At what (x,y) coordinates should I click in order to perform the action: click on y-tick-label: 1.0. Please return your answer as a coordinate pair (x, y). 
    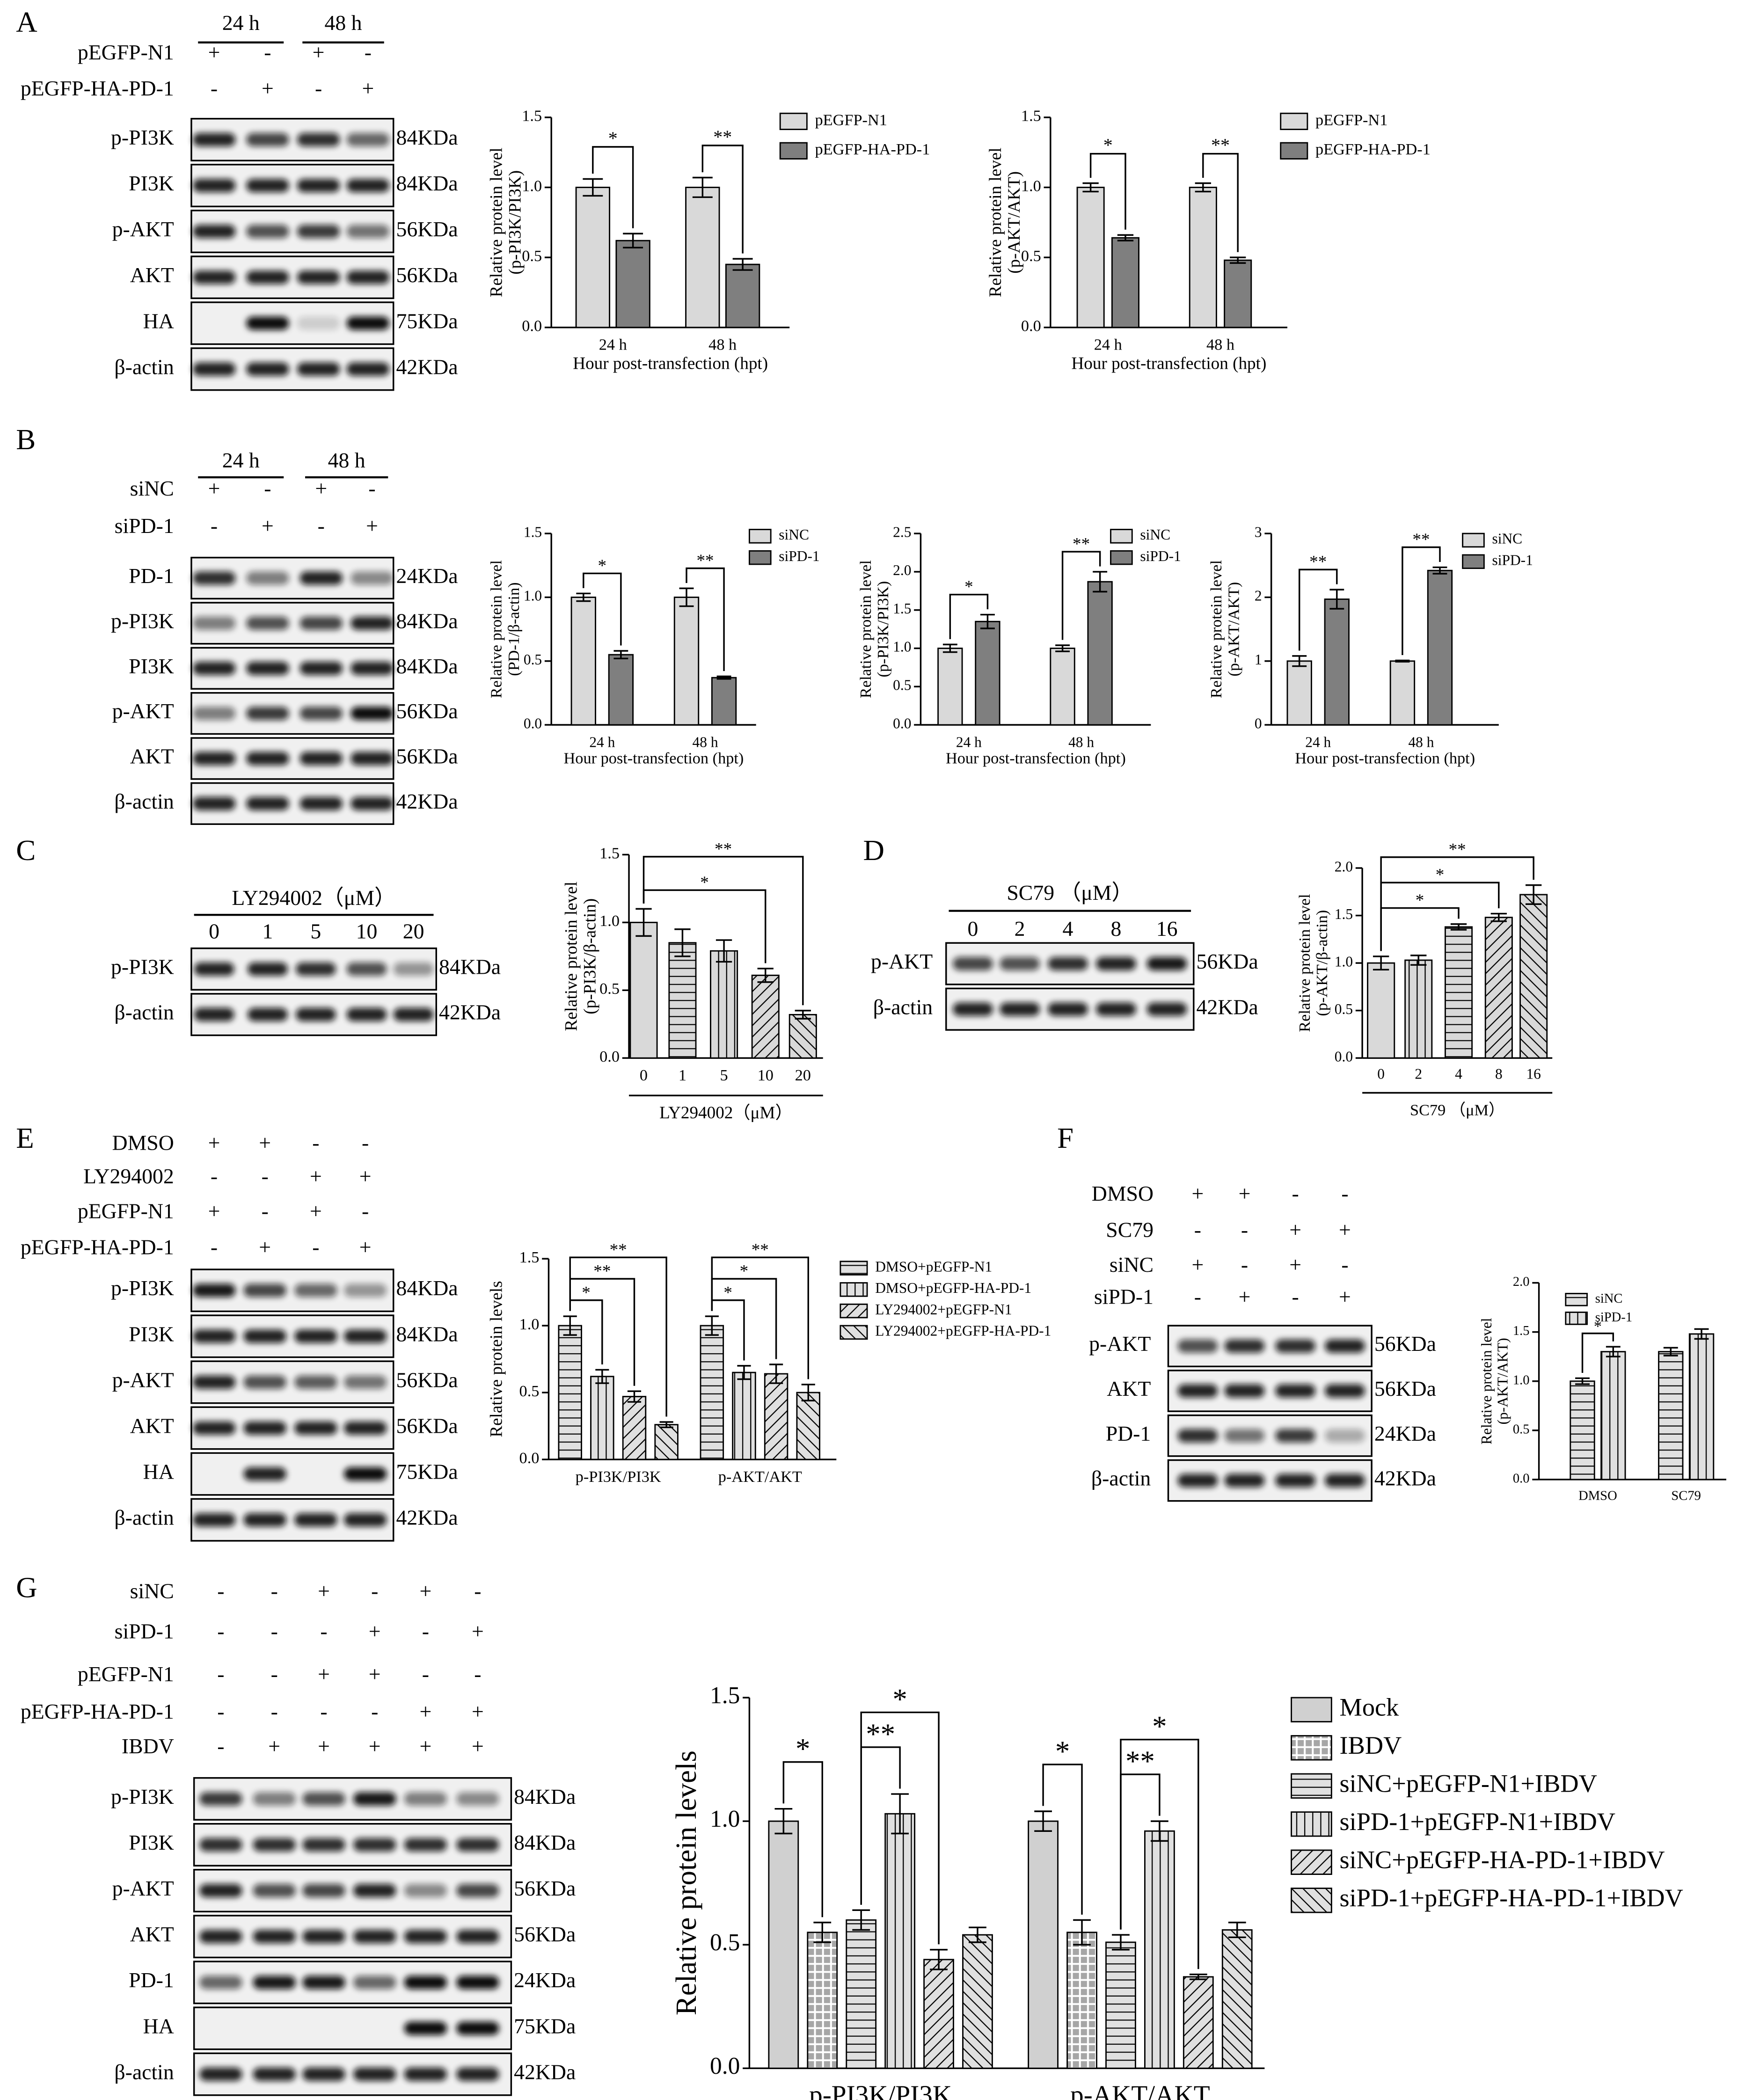
    Looking at the image, I should click on (532, 186).